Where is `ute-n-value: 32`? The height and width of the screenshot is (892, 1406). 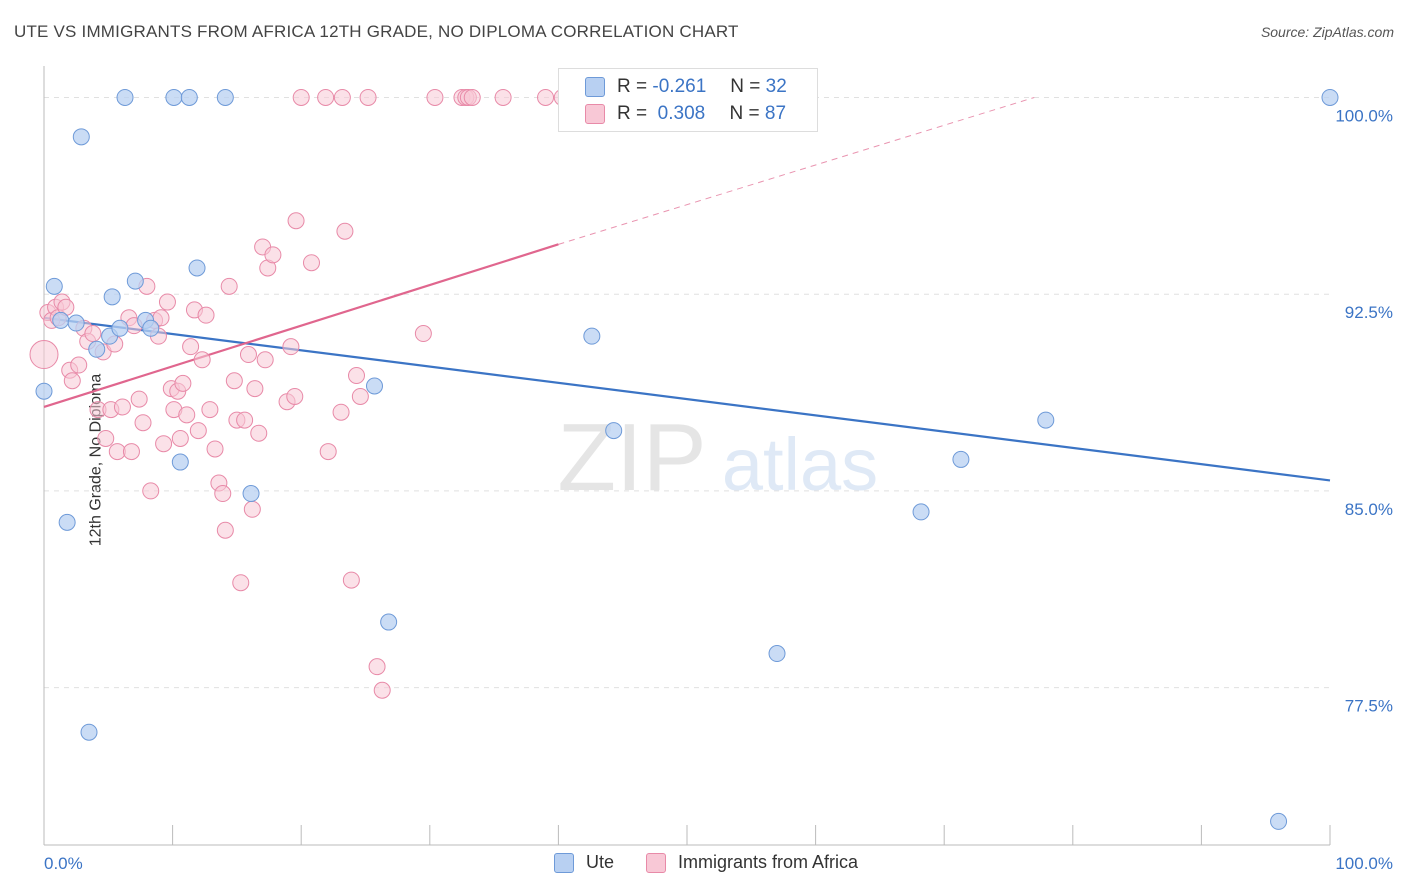
ute-n-value: 32 is located at coordinates (776, 86).